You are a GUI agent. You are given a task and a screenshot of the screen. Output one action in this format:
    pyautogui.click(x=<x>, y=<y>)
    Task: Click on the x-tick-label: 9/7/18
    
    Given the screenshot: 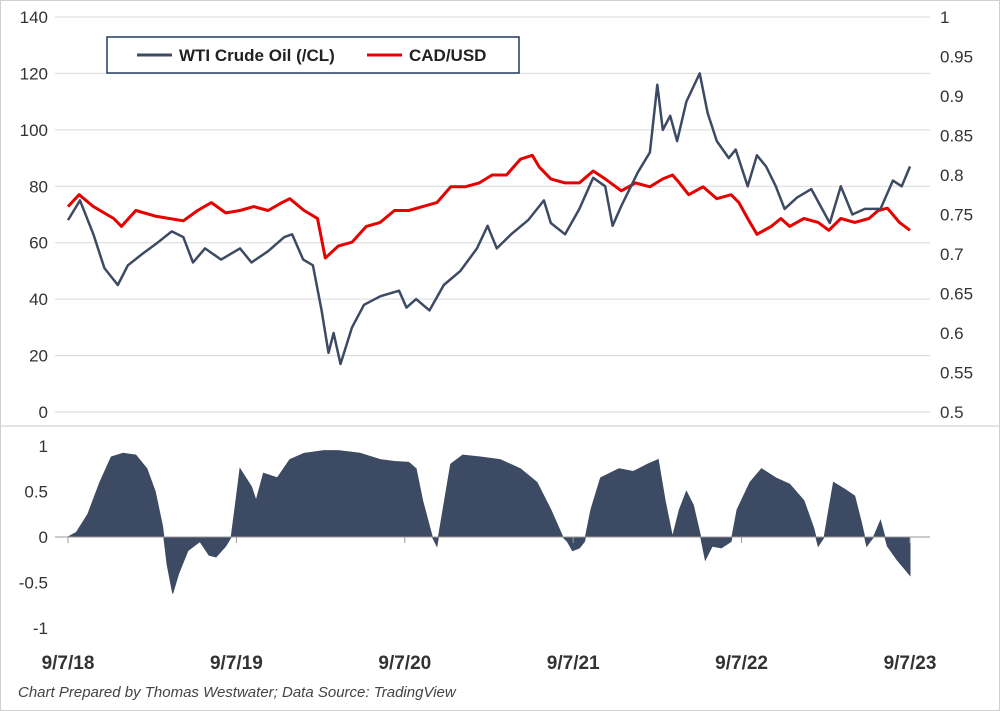 What is the action you would take?
    pyautogui.click(x=68, y=663)
    